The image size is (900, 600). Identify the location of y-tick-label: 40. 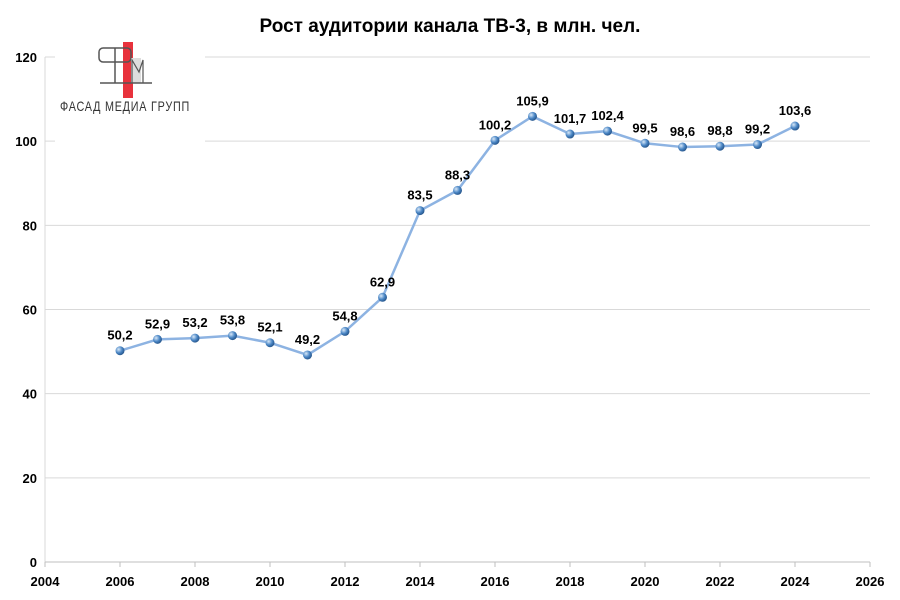
(30, 394).